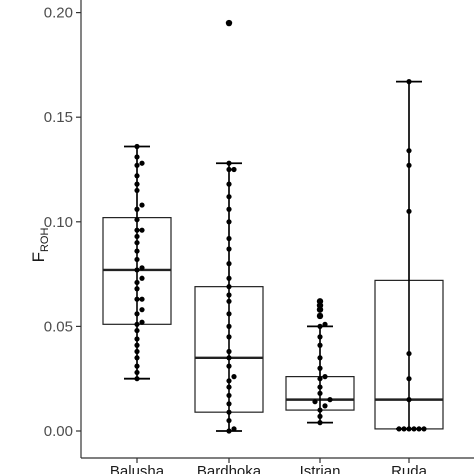 The height and width of the screenshot is (474, 474). Describe the element at coordinates (58, 13) in the screenshot. I see `y-tick-label: 0.20` at that location.